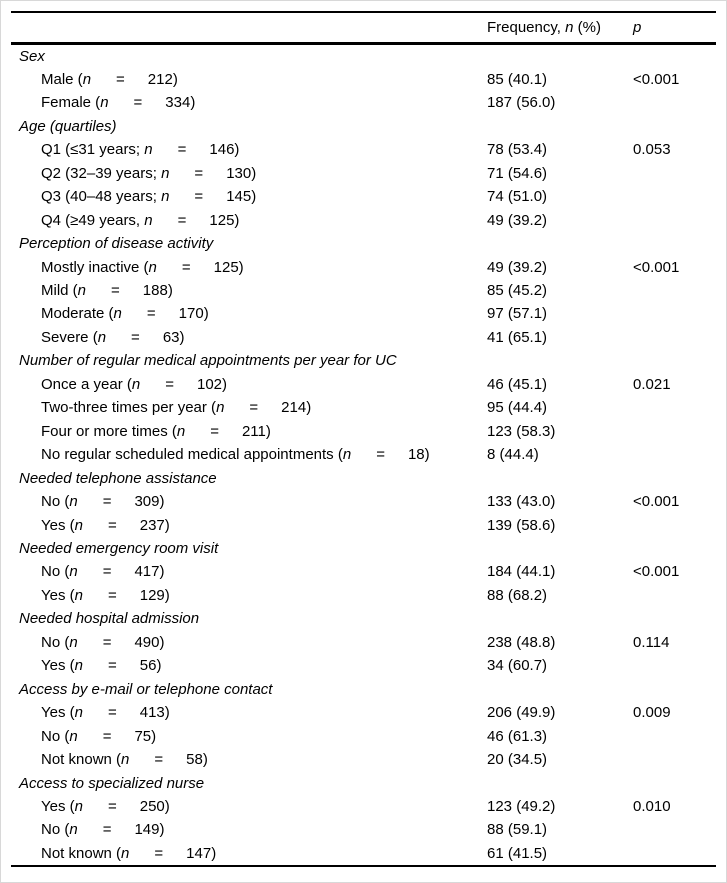  What do you see at coordinates (249, 173) in the screenshot?
I see `row-label: Q2 (32–39 years; n = 130)` at bounding box center [249, 173].